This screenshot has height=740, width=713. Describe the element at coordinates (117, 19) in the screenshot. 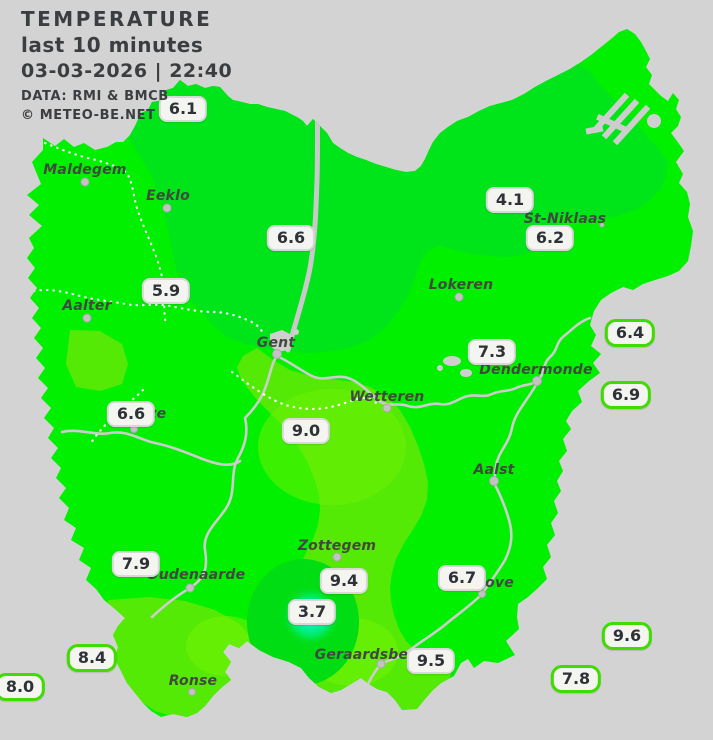

I see `page-title: TEMPERATURE` at that location.